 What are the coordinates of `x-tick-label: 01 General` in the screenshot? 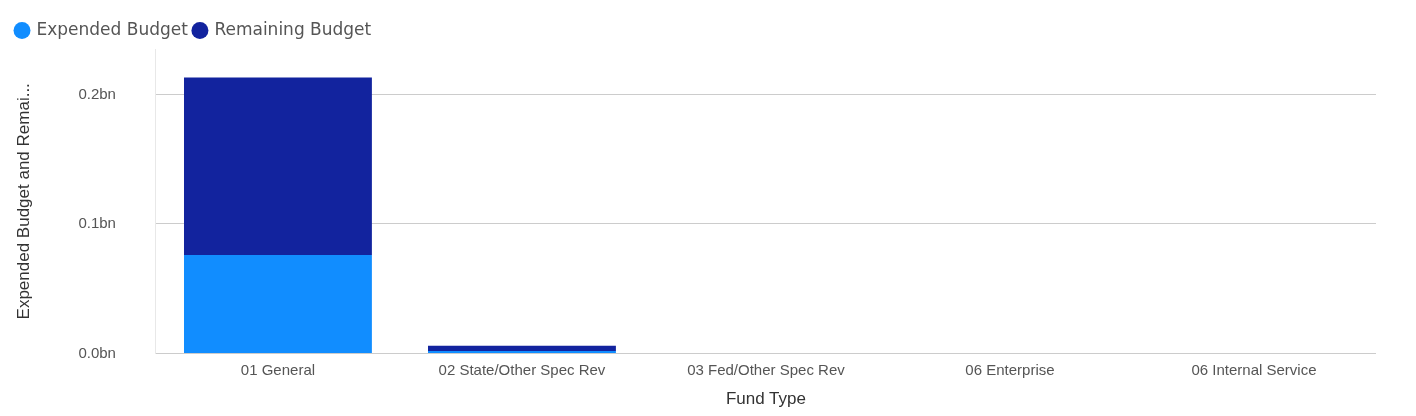 It's located at (278, 369).